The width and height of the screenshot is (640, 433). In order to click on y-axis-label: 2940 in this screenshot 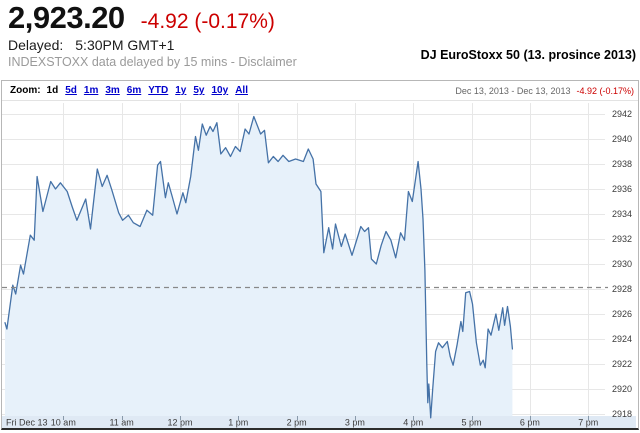, I will do `click(622, 139)`.